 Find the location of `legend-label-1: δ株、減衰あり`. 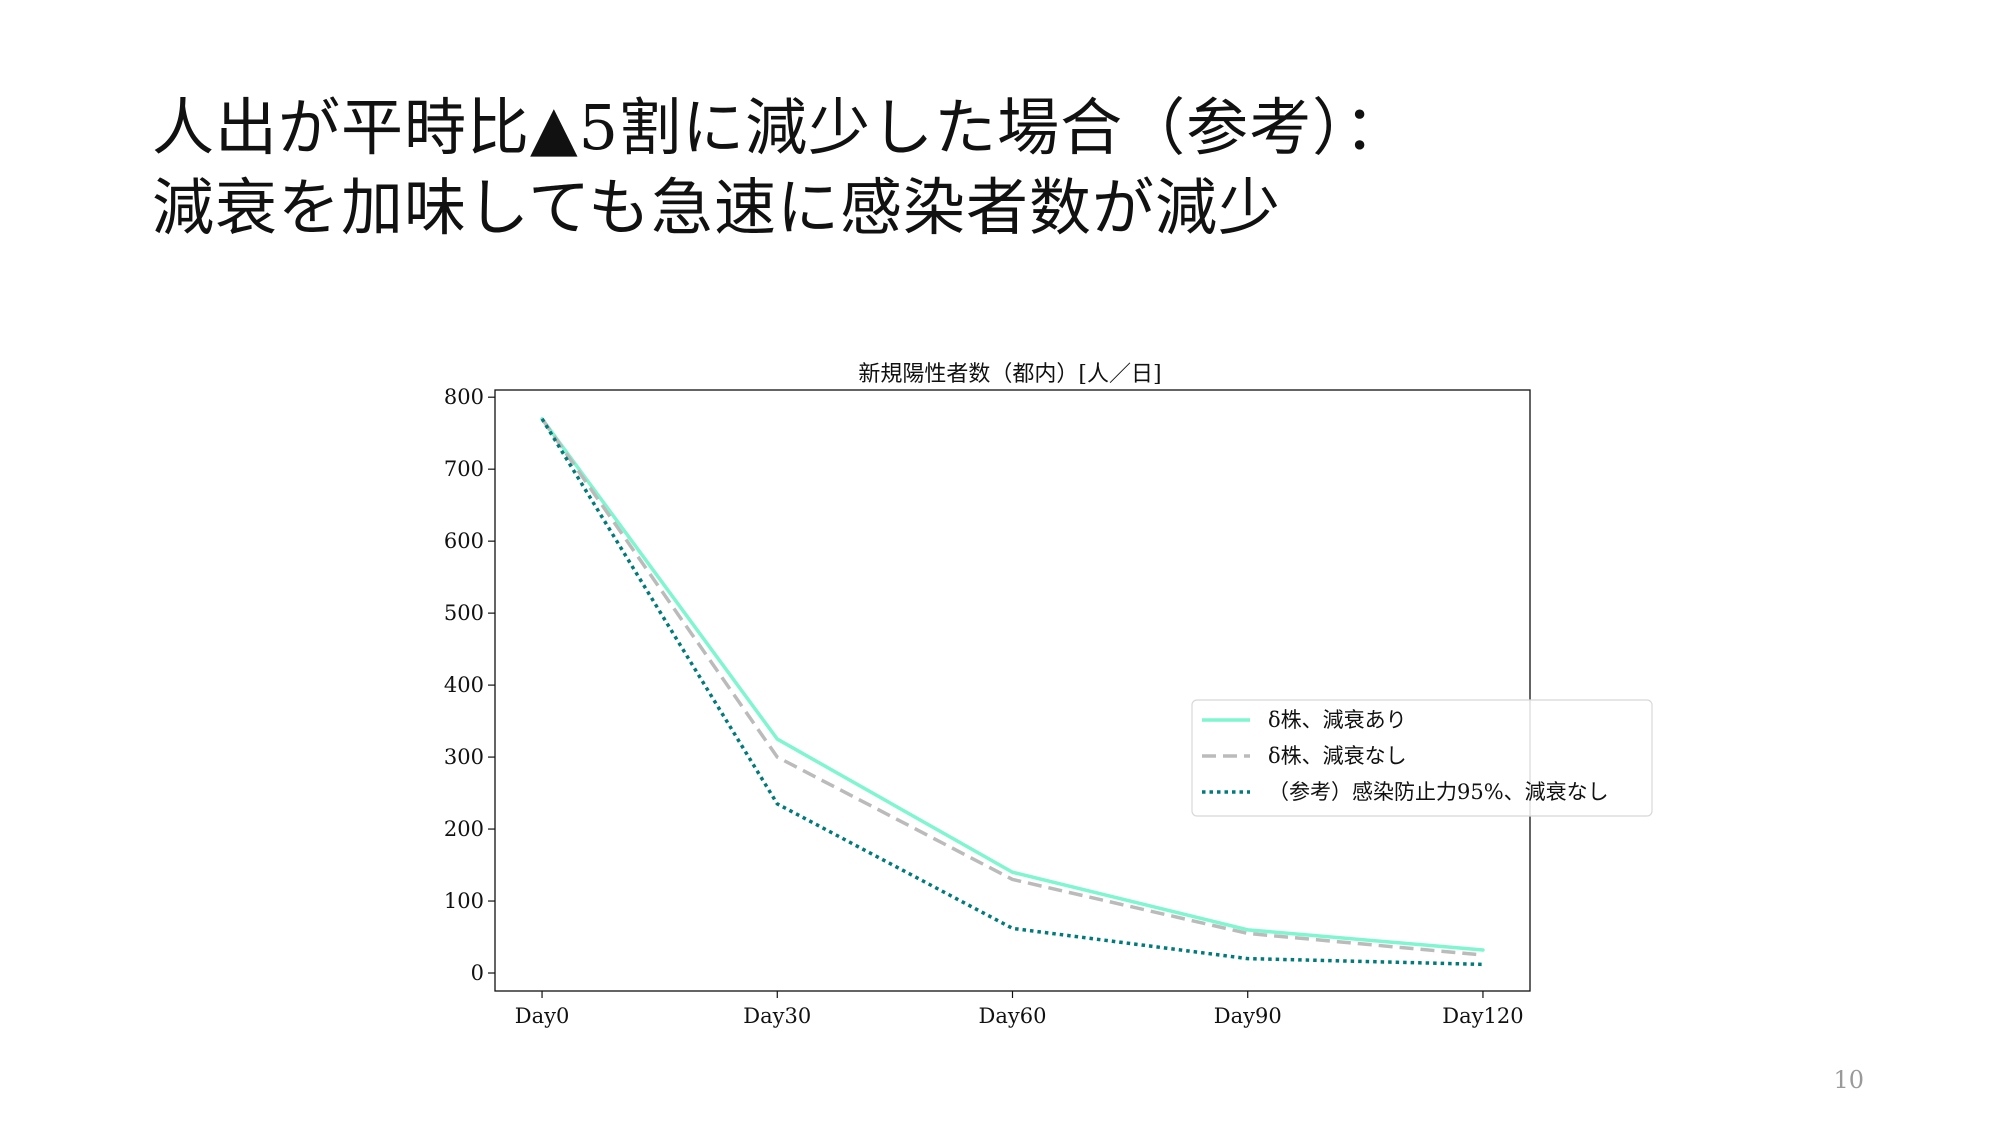

legend-label-1: δ株、減衰あり is located at coordinates (1337, 720).